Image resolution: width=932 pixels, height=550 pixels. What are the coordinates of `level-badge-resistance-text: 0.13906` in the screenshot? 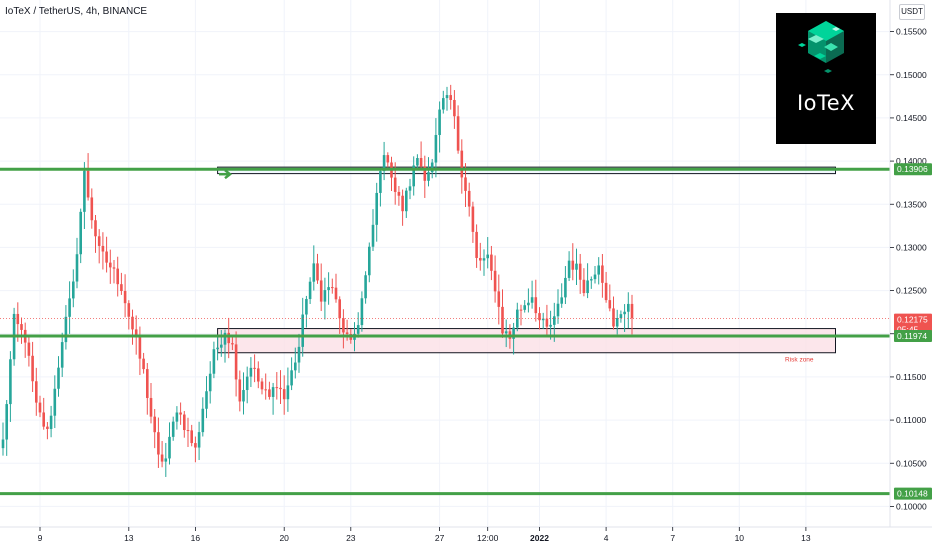 It's located at (912, 169).